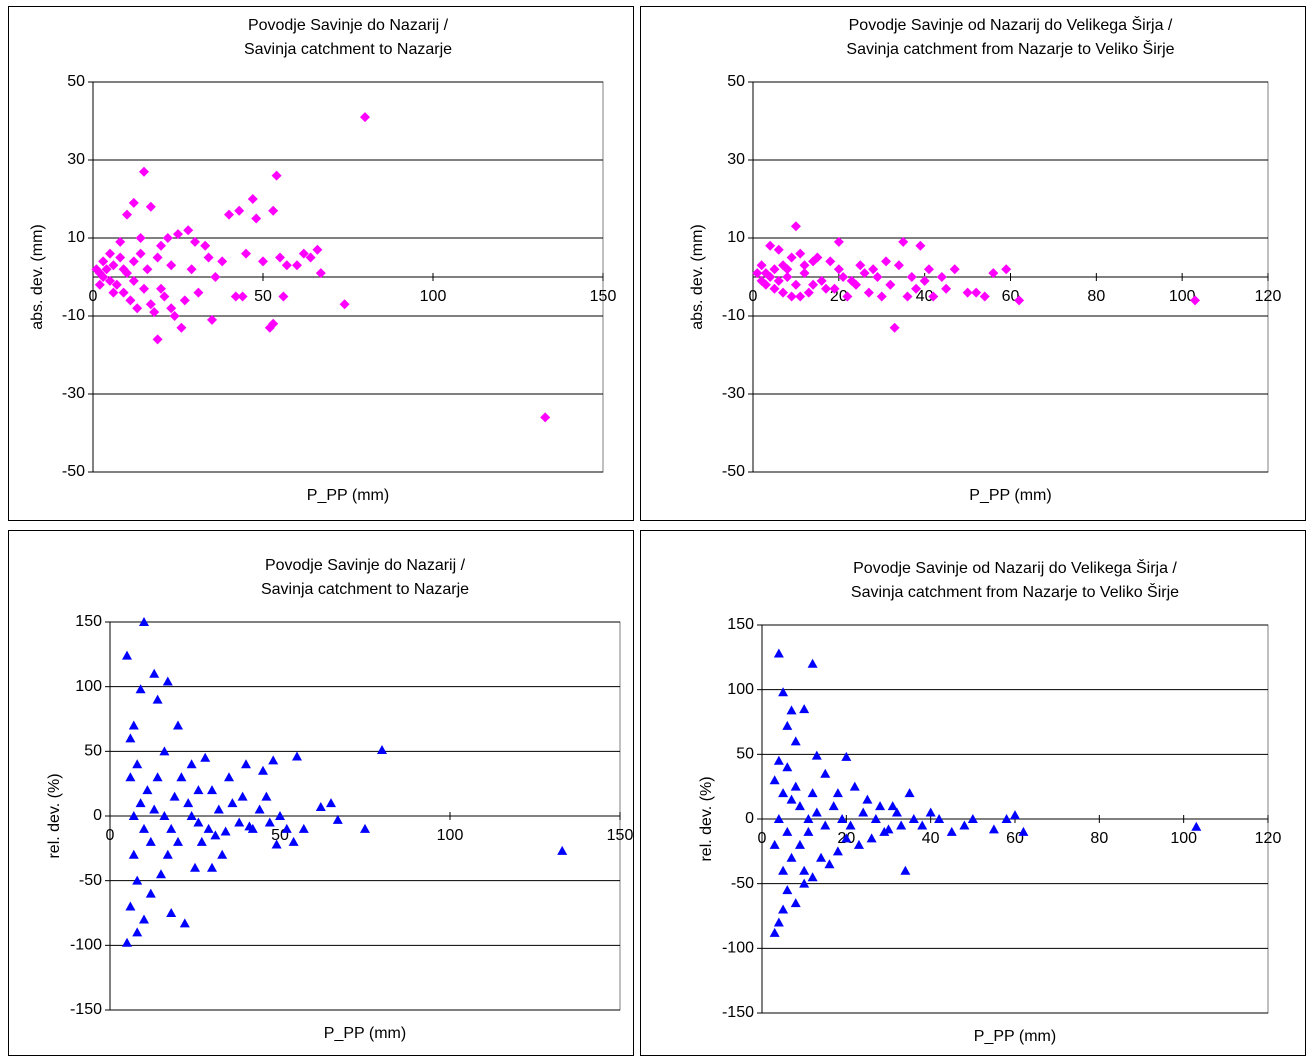 This screenshot has height=1062, width=1311. What do you see at coordinates (54, 815) in the screenshot?
I see `y-axis-label: rel. dev. (%)` at bounding box center [54, 815].